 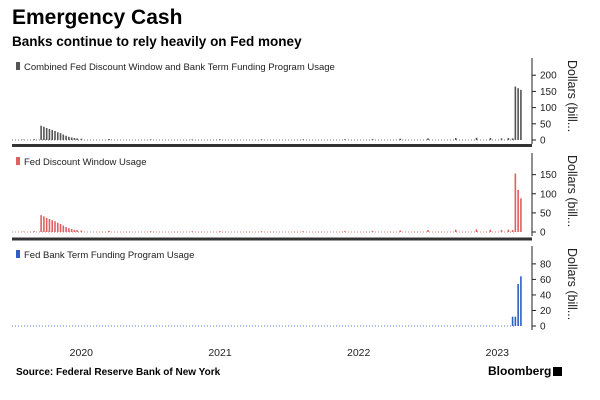 I want to click on legend-label-2: Fed Discount Window Usage, so click(x=85, y=162).